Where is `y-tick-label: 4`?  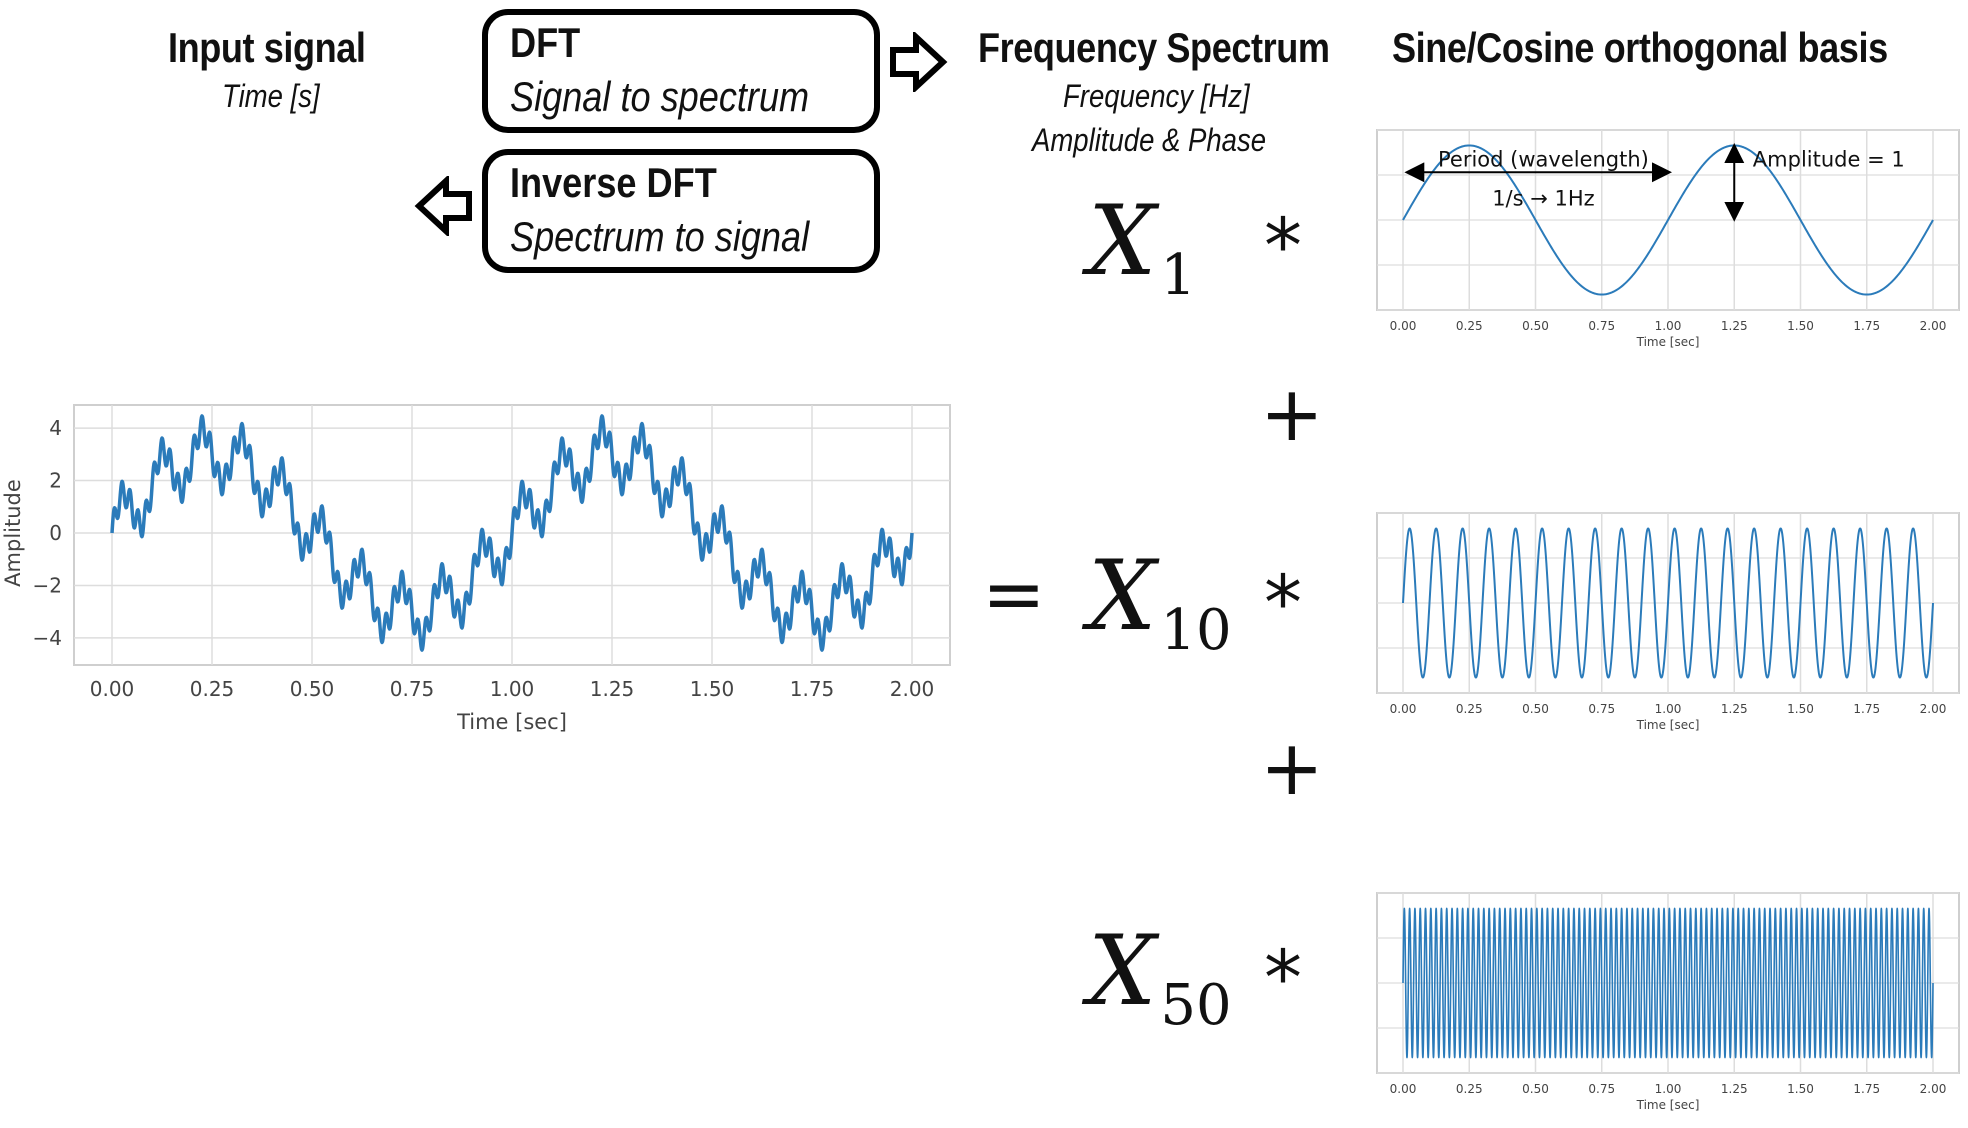
y-tick-label: 4 is located at coordinates (55, 428).